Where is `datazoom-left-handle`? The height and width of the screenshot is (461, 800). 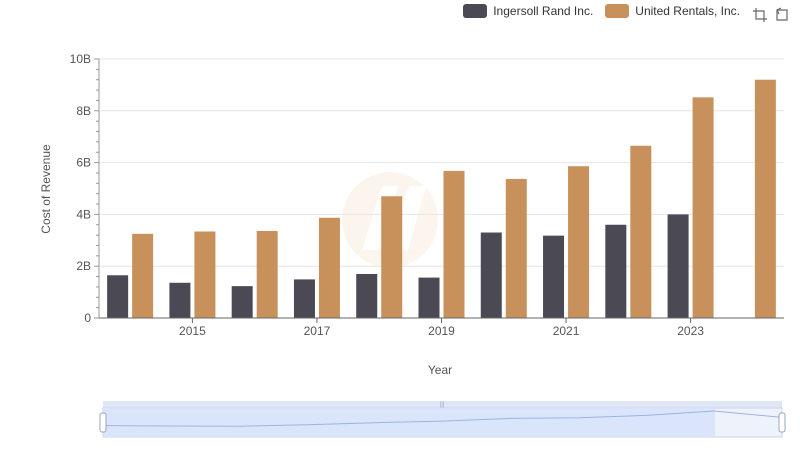
datazoom-left-handle is located at coordinates (103, 422).